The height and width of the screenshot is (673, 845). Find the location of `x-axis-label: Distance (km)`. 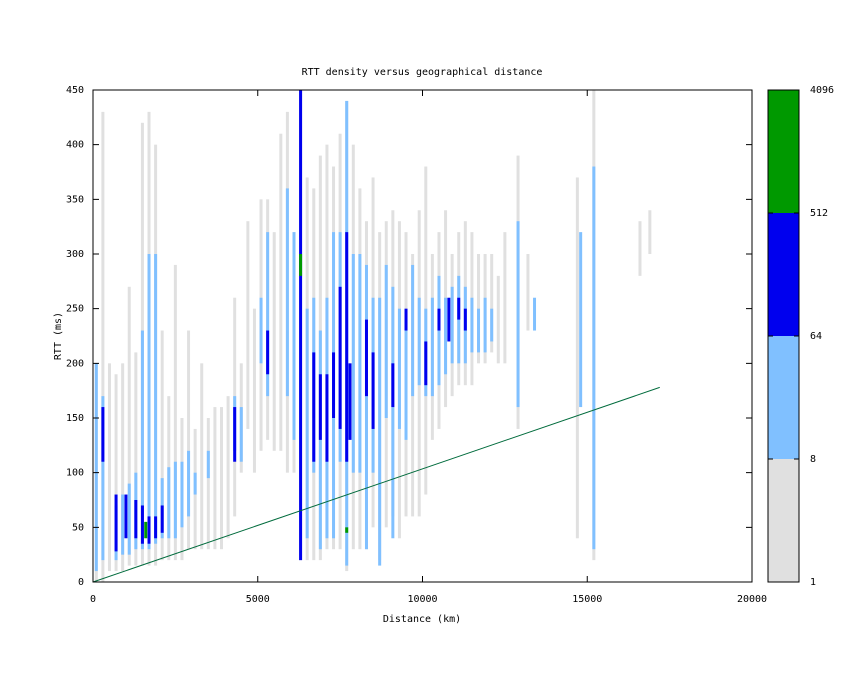

x-axis-label: Distance (km) is located at coordinates (422, 619).